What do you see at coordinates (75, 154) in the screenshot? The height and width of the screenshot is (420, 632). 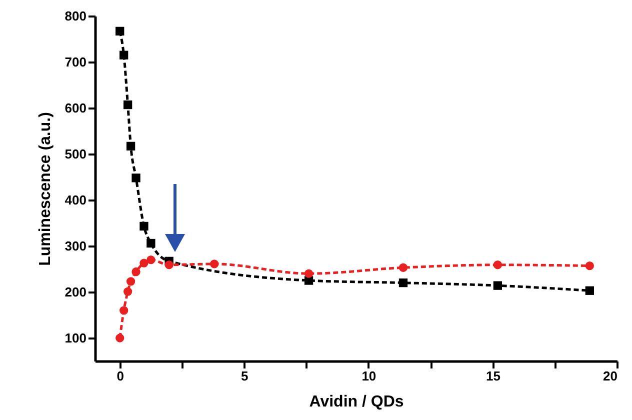 I see `y-tick-label: 500` at bounding box center [75, 154].